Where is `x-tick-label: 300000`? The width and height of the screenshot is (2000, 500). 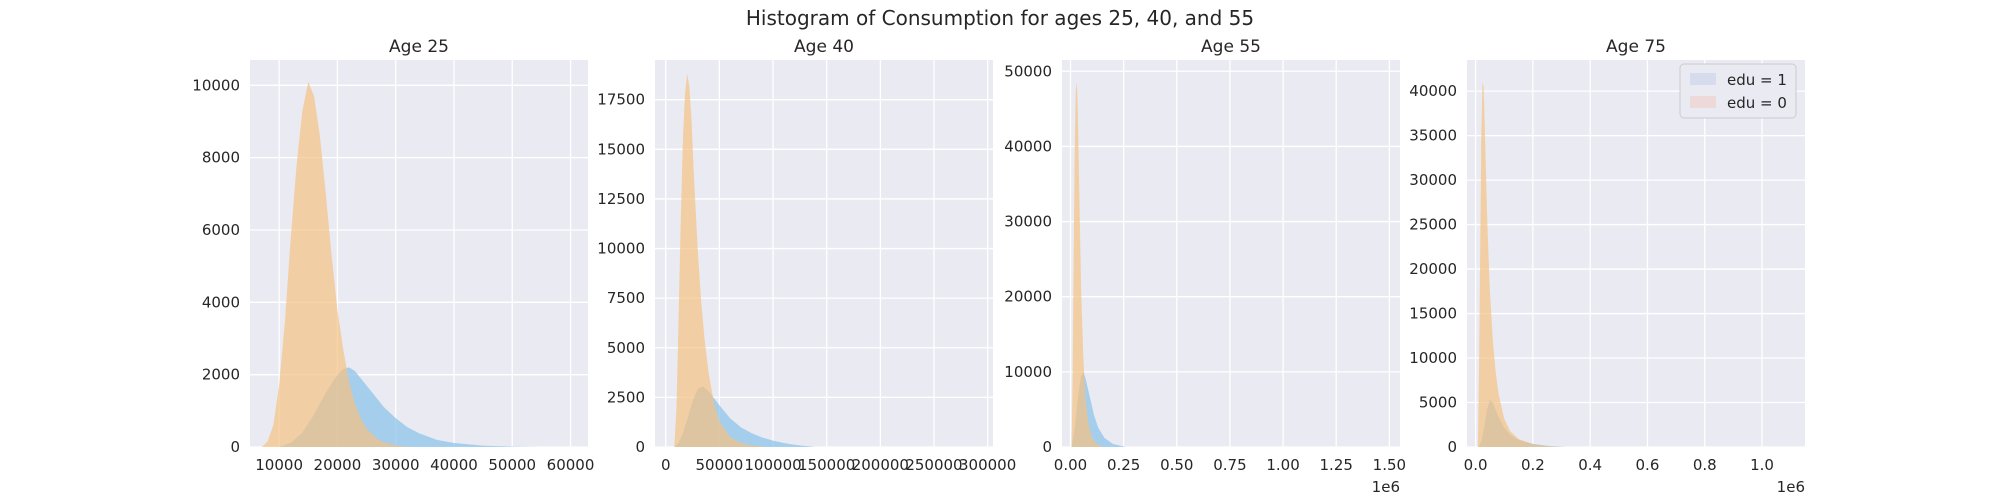 x-tick-label: 300000 is located at coordinates (987, 465).